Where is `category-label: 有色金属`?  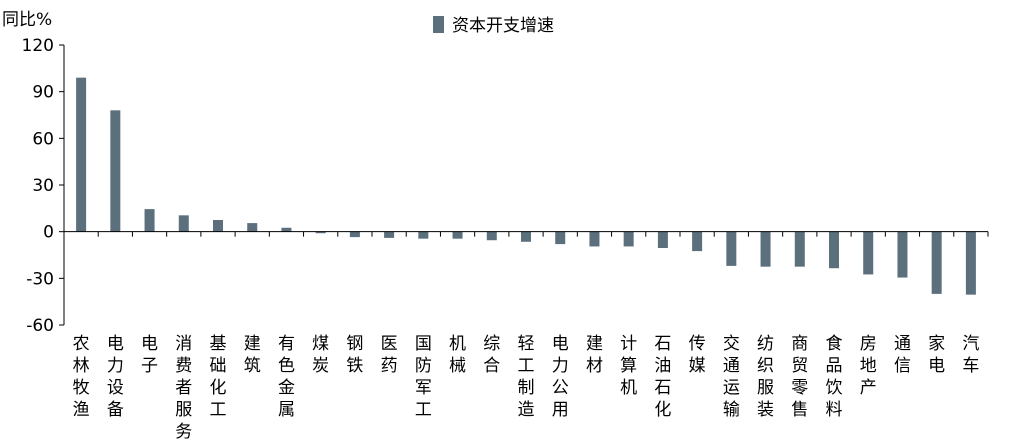 category-label: 有色金属 is located at coordinates (286, 377).